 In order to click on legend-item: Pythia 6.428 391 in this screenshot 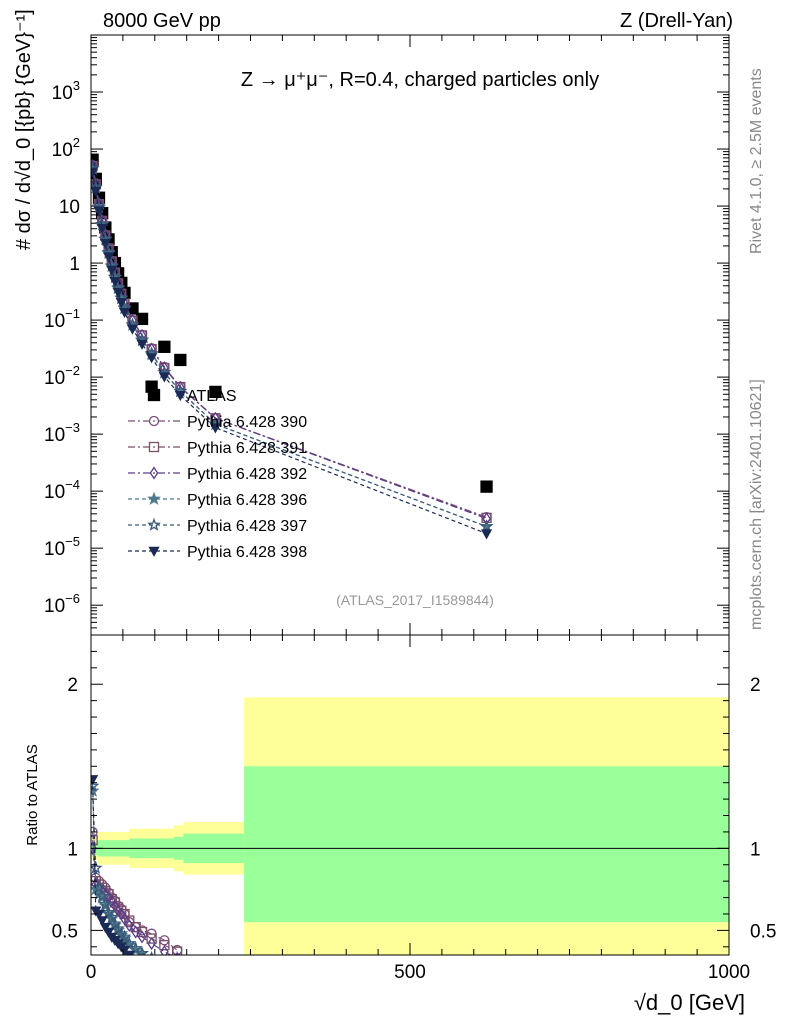, I will do `click(217, 448)`.